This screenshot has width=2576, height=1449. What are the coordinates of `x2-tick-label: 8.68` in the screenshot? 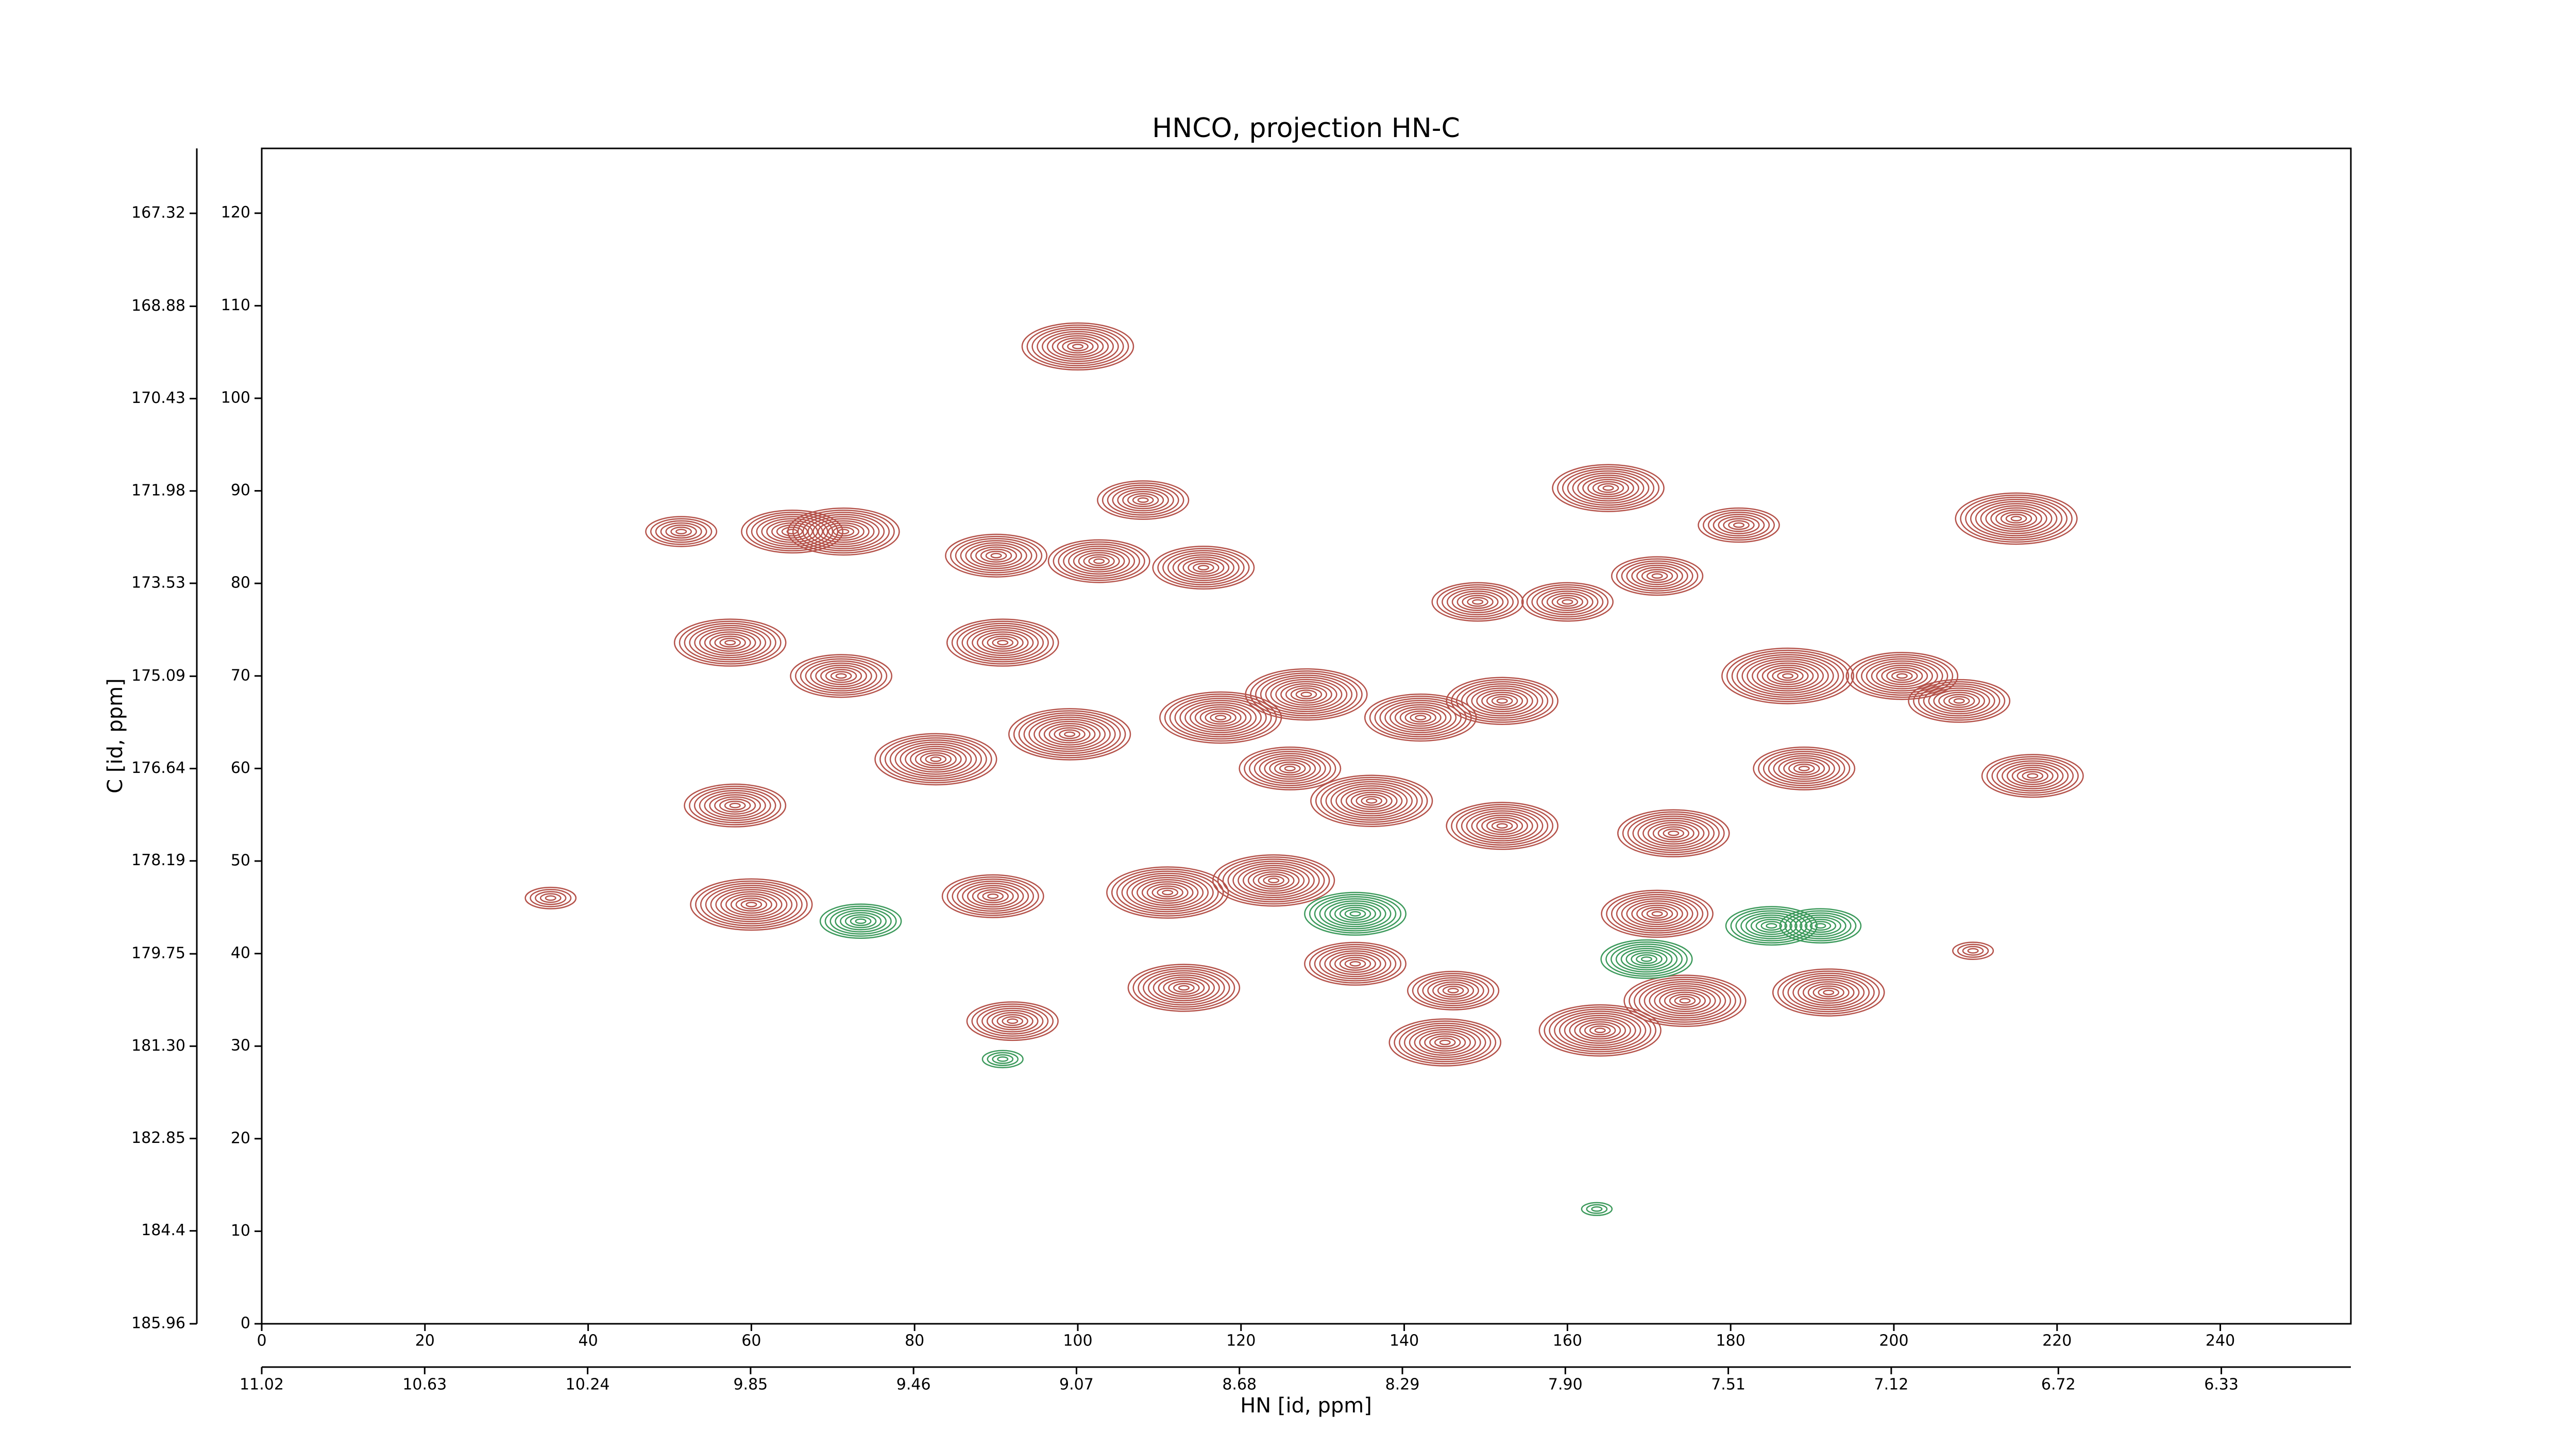 It's located at (1239, 1385).